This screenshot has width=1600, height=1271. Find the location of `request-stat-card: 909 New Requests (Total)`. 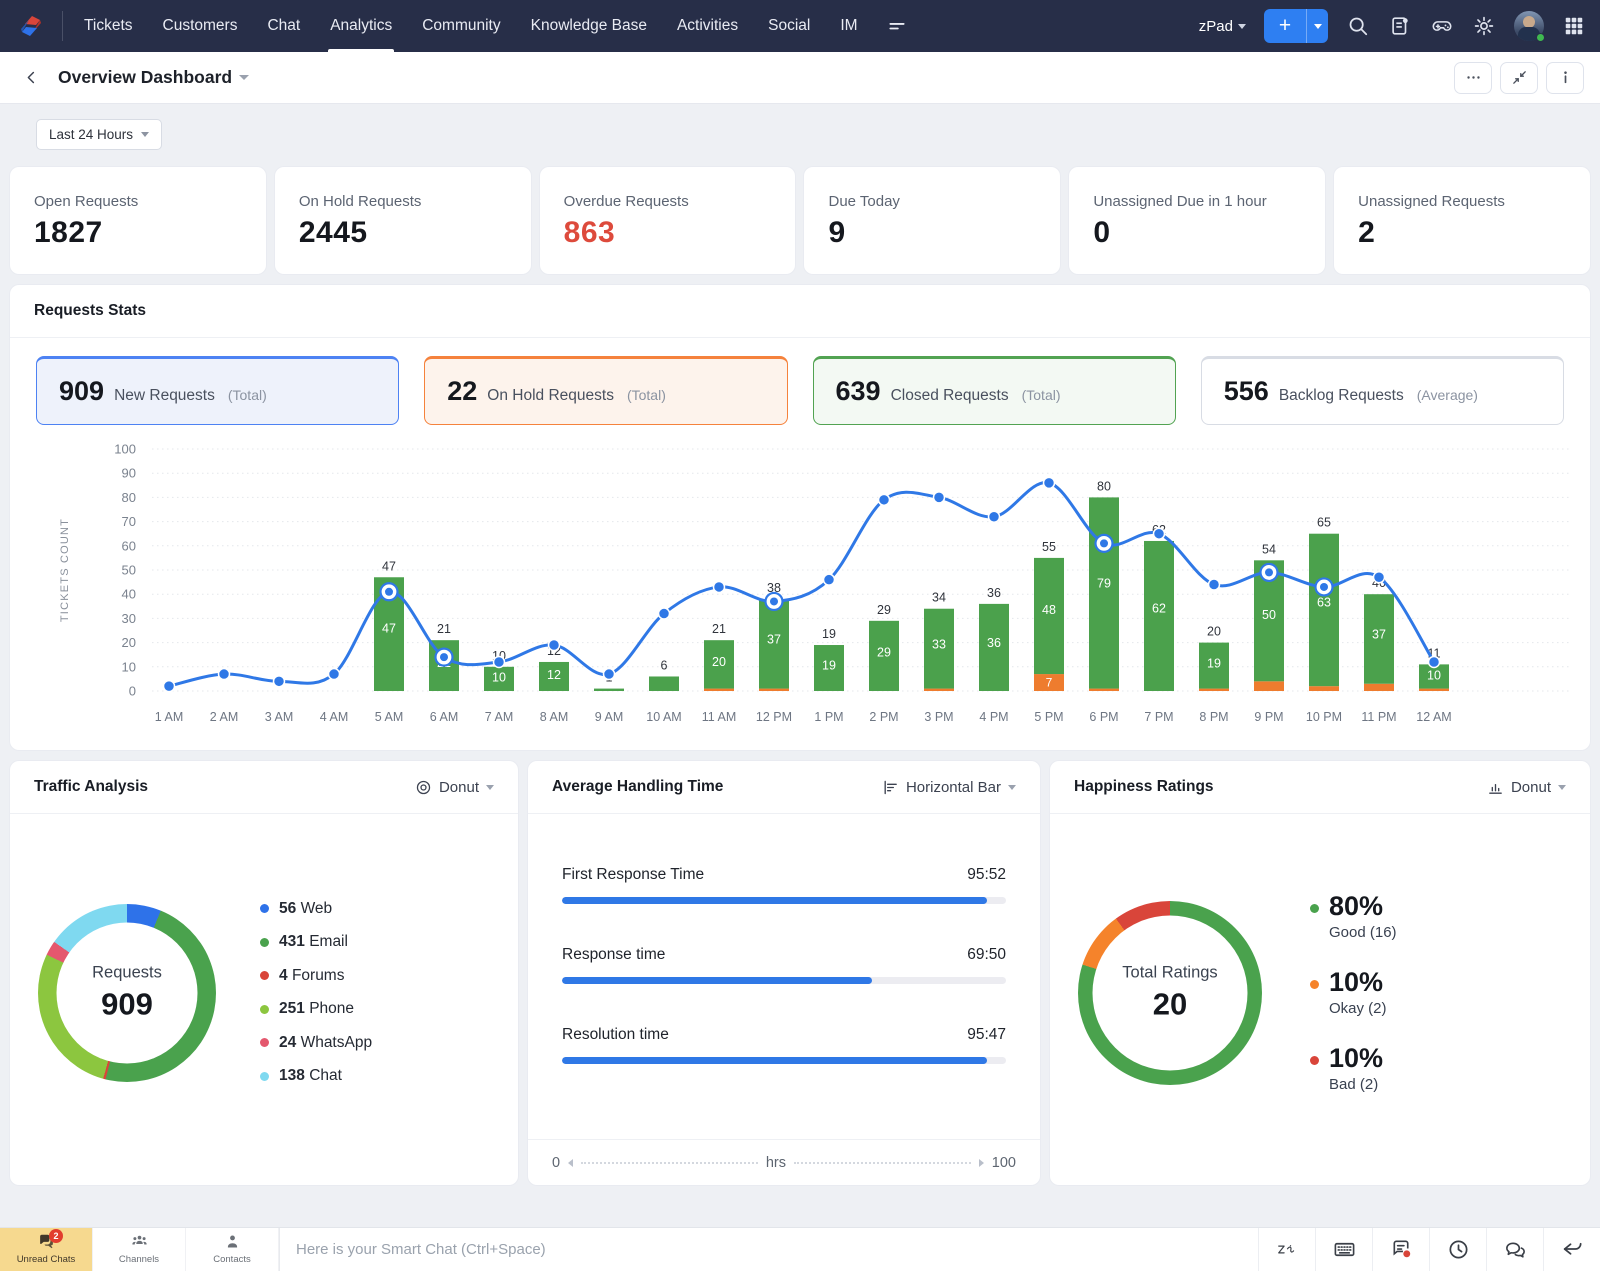

request-stat-card: 909 New Requests (Total) is located at coordinates (218, 390).